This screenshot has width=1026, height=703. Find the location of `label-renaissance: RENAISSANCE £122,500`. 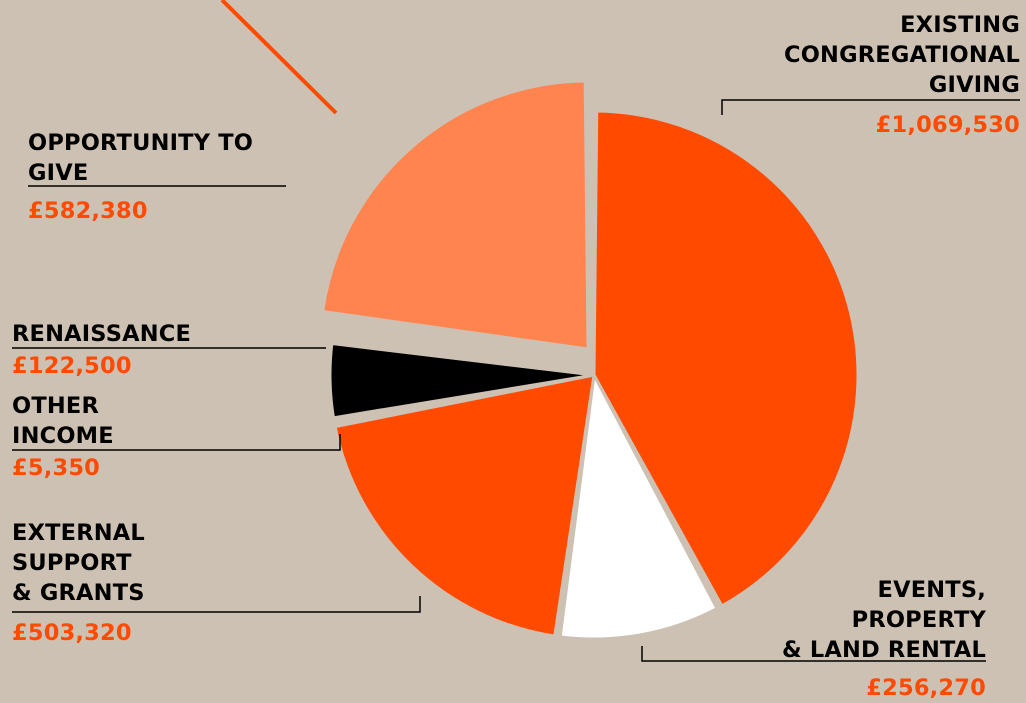

label-renaissance: RENAISSANCE £122,500 is located at coordinates (101, 350).